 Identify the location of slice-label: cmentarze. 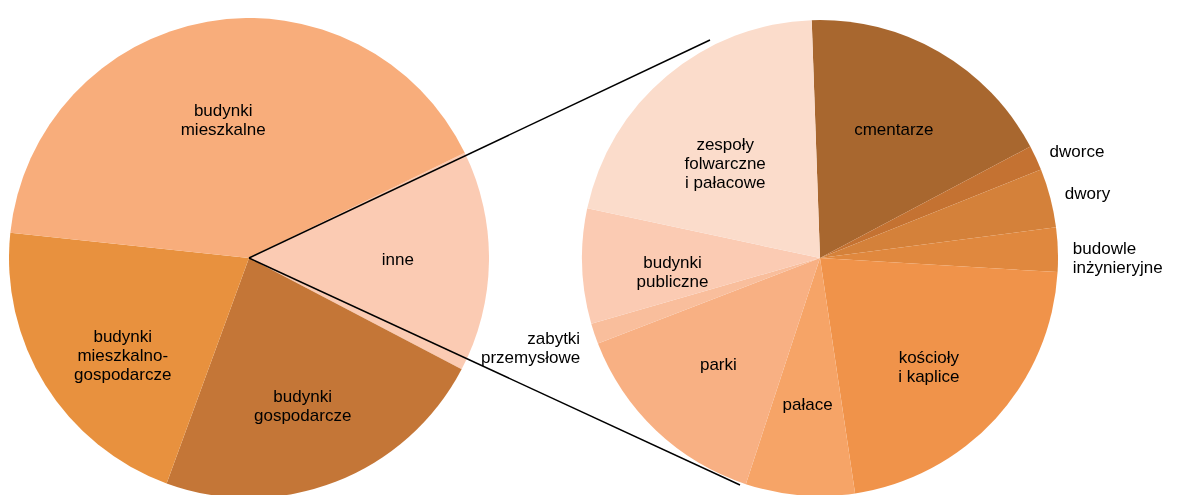
(894, 130).